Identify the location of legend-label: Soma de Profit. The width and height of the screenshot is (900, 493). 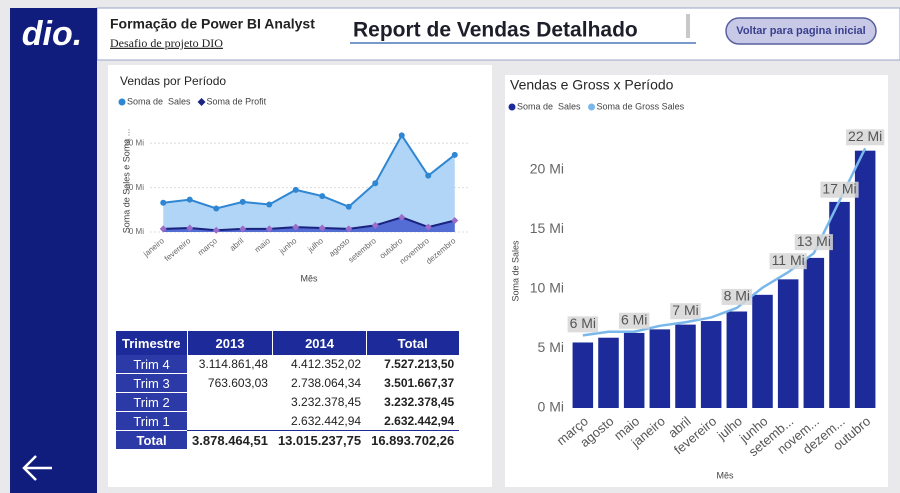
(237, 101).